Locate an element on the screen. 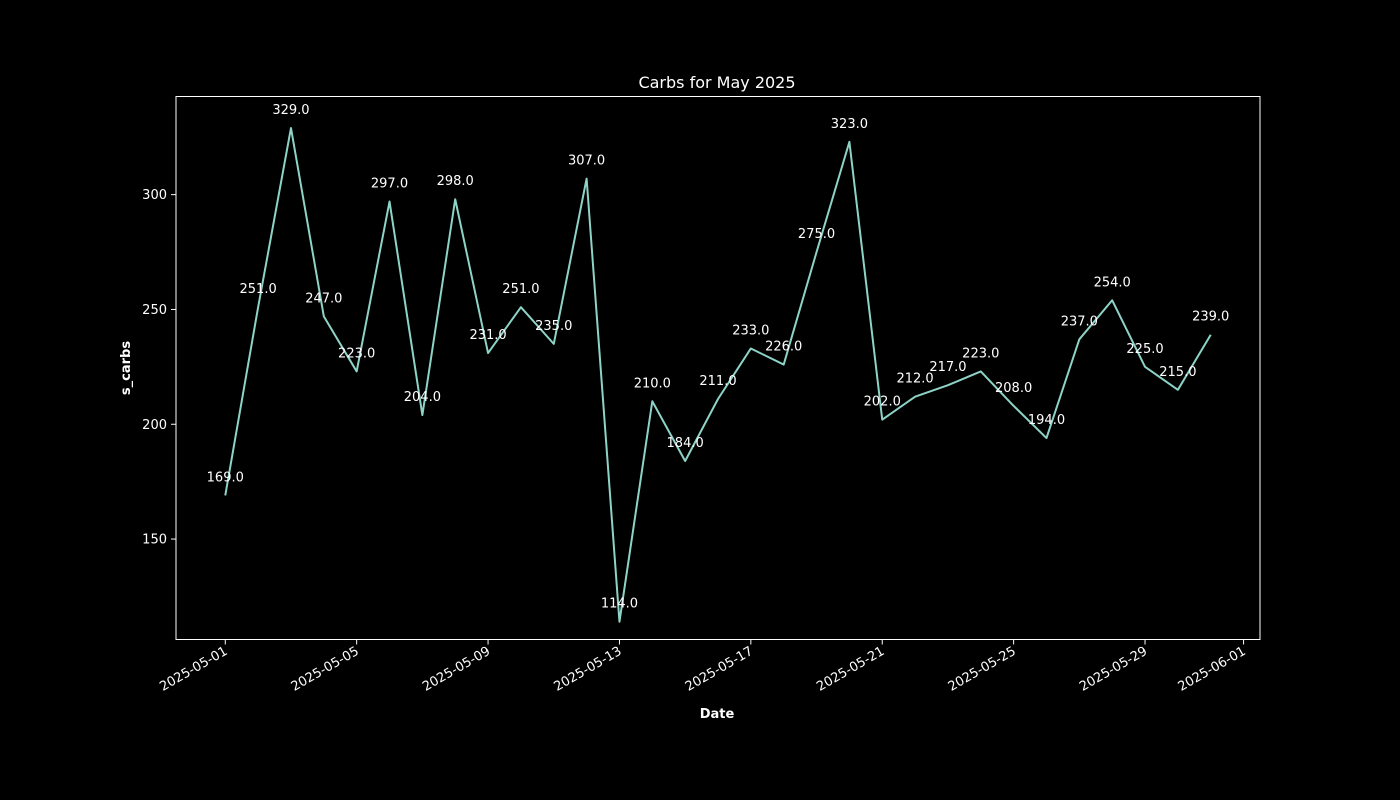  data-label: 233.0 is located at coordinates (750, 330).